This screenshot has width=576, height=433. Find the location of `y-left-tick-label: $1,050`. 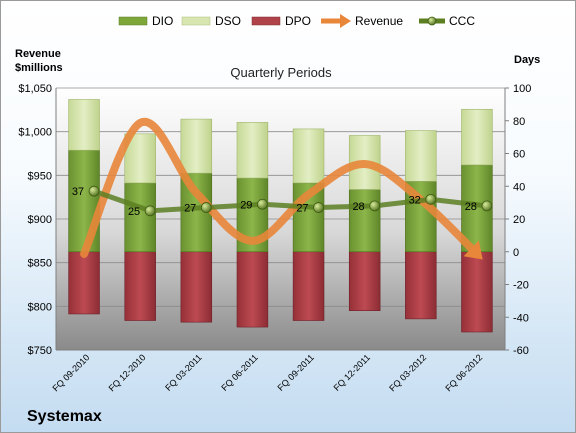

y-left-tick-label: $1,050 is located at coordinates (35, 89).